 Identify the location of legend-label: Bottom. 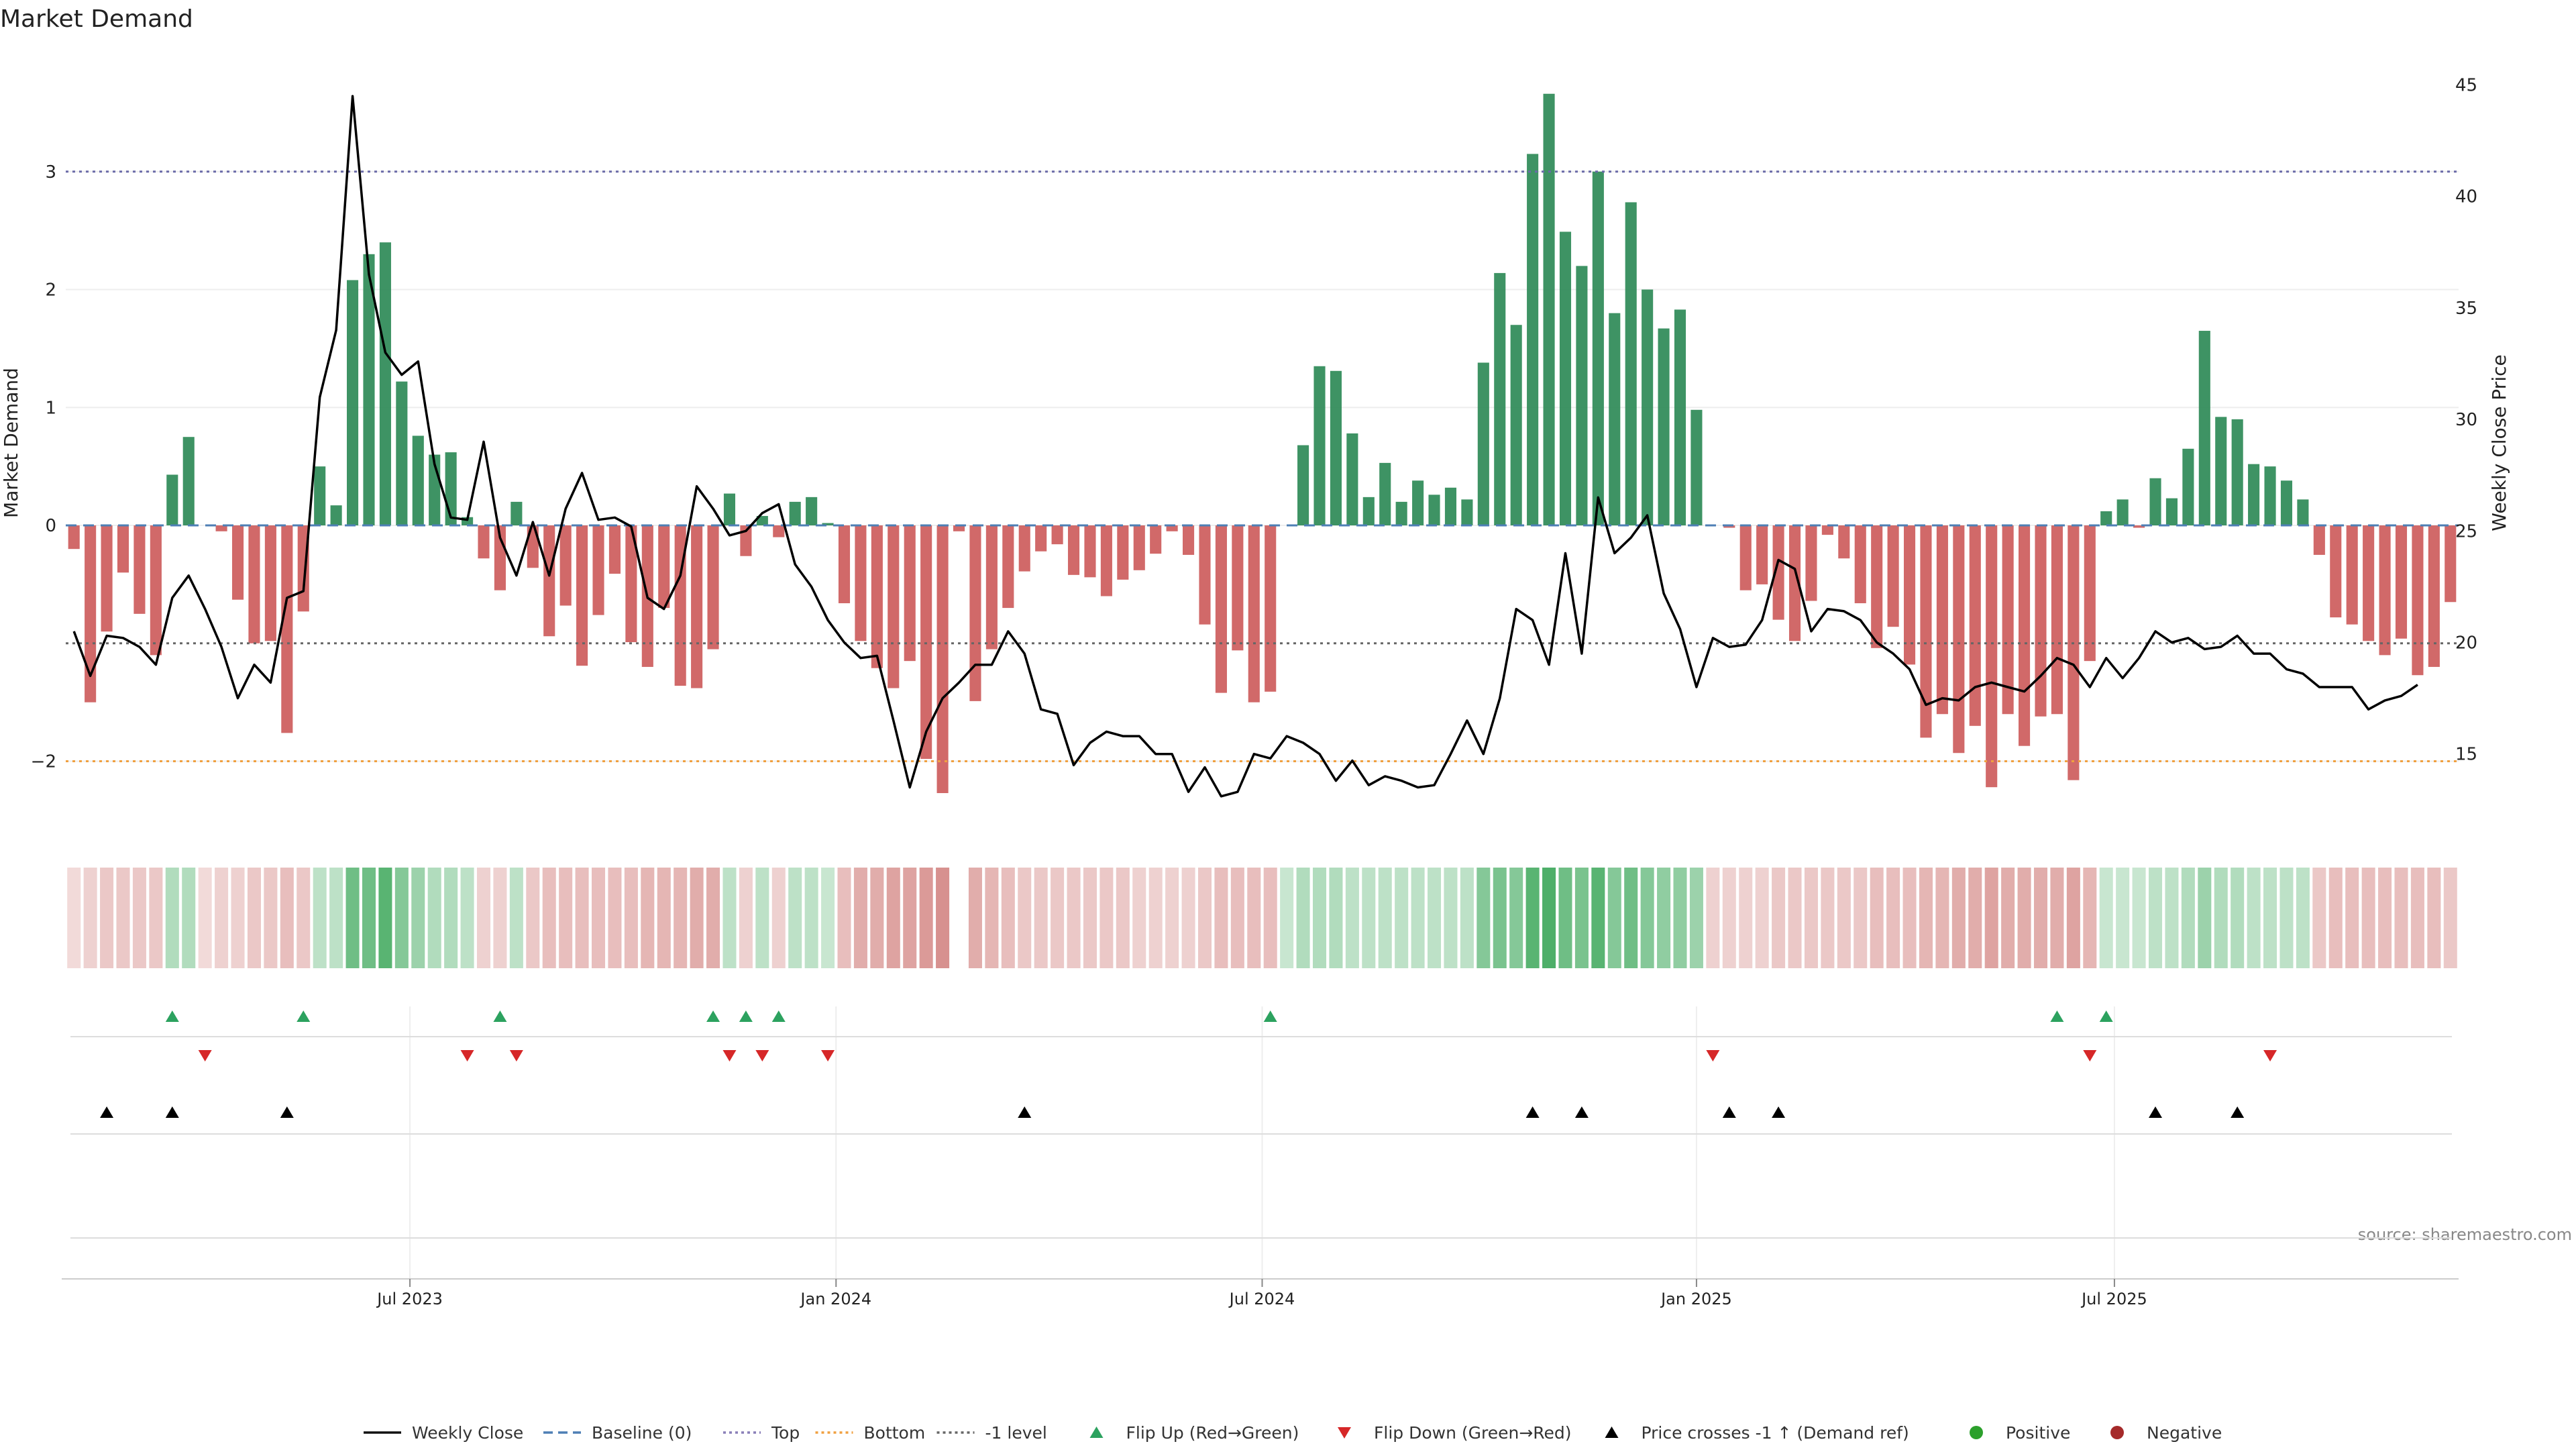
(895, 1433).